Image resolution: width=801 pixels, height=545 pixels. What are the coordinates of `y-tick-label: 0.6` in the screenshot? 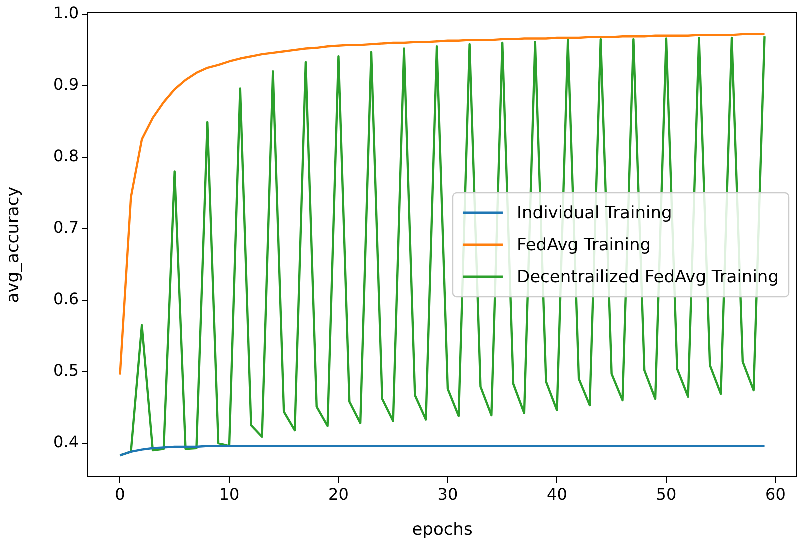 It's located at (66, 299).